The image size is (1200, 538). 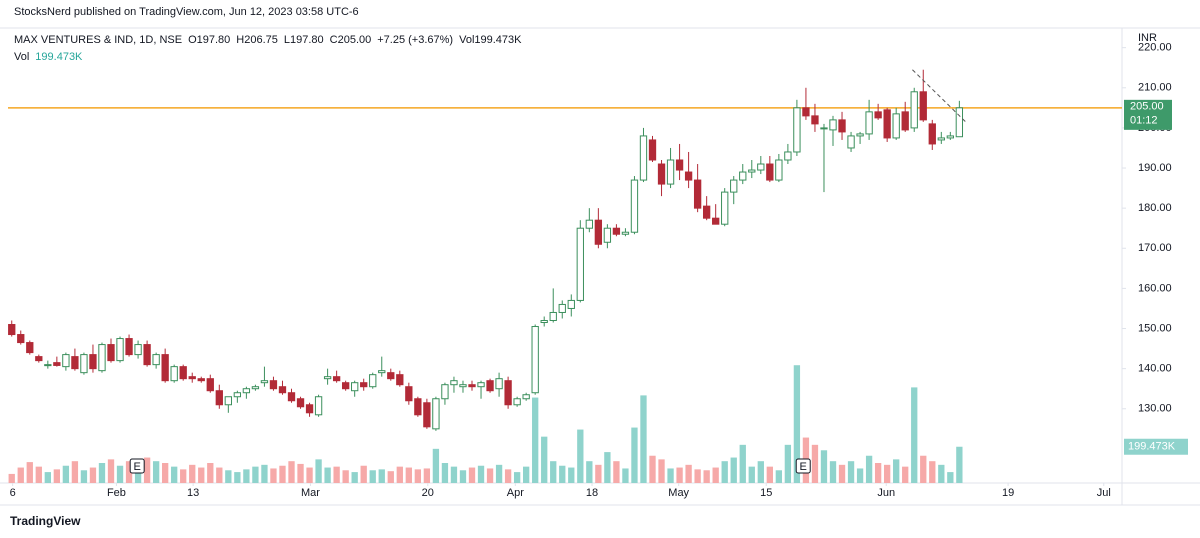 What do you see at coordinates (1148, 114) in the screenshot?
I see `price-box` at bounding box center [1148, 114].